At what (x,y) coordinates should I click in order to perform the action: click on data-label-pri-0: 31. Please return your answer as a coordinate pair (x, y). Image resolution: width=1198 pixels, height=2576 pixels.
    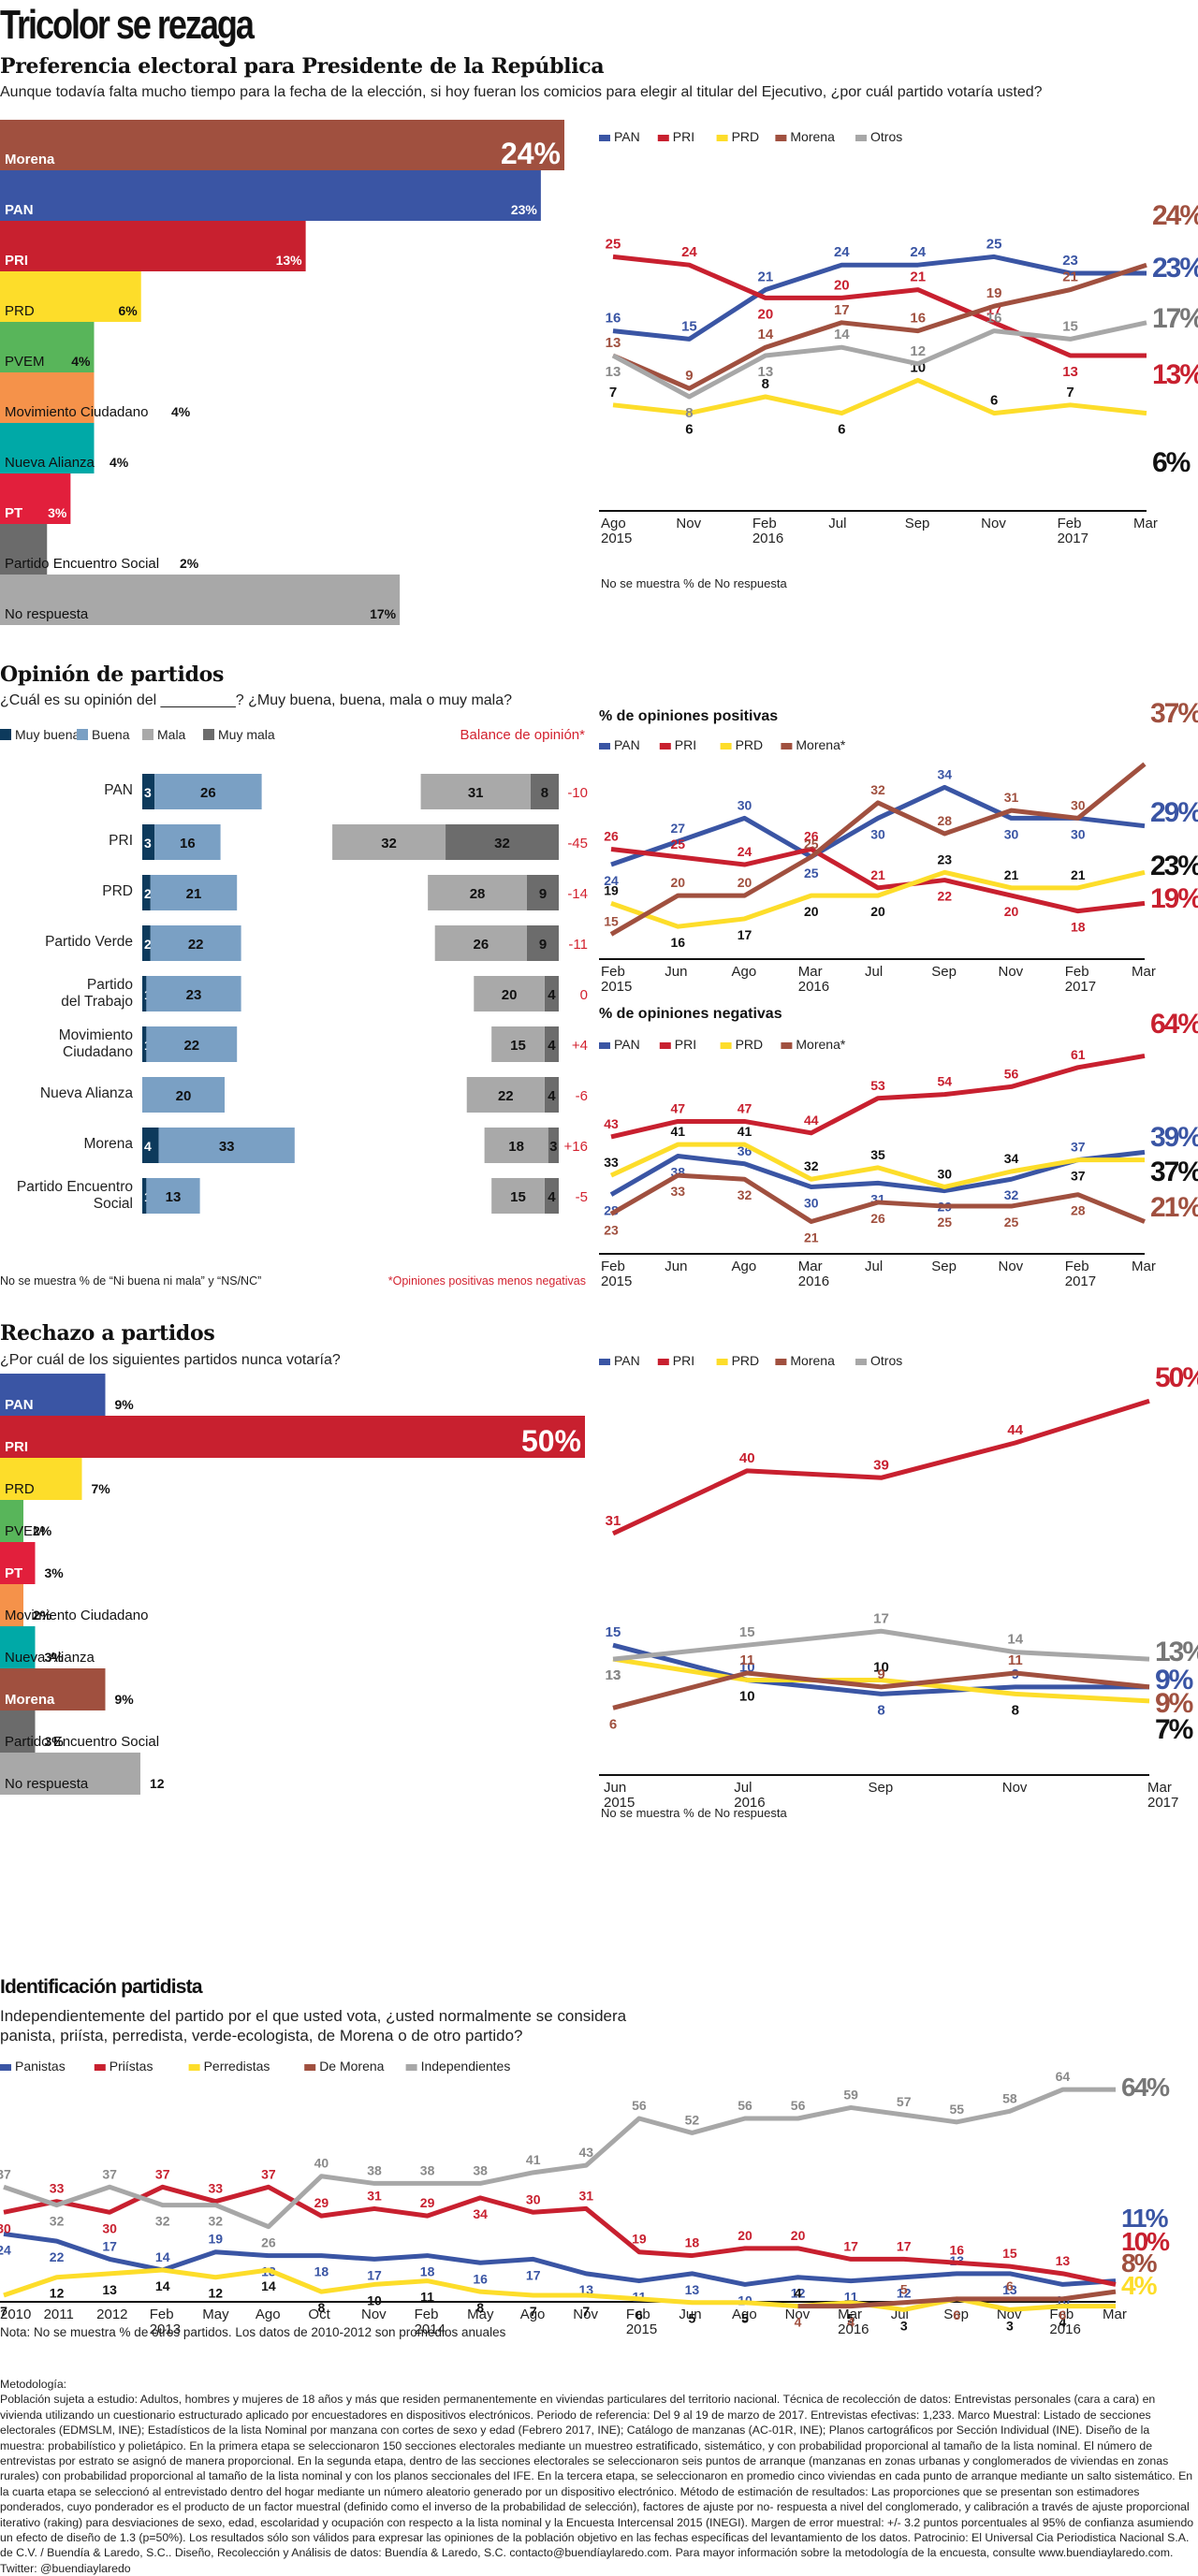
    Looking at the image, I should click on (613, 1521).